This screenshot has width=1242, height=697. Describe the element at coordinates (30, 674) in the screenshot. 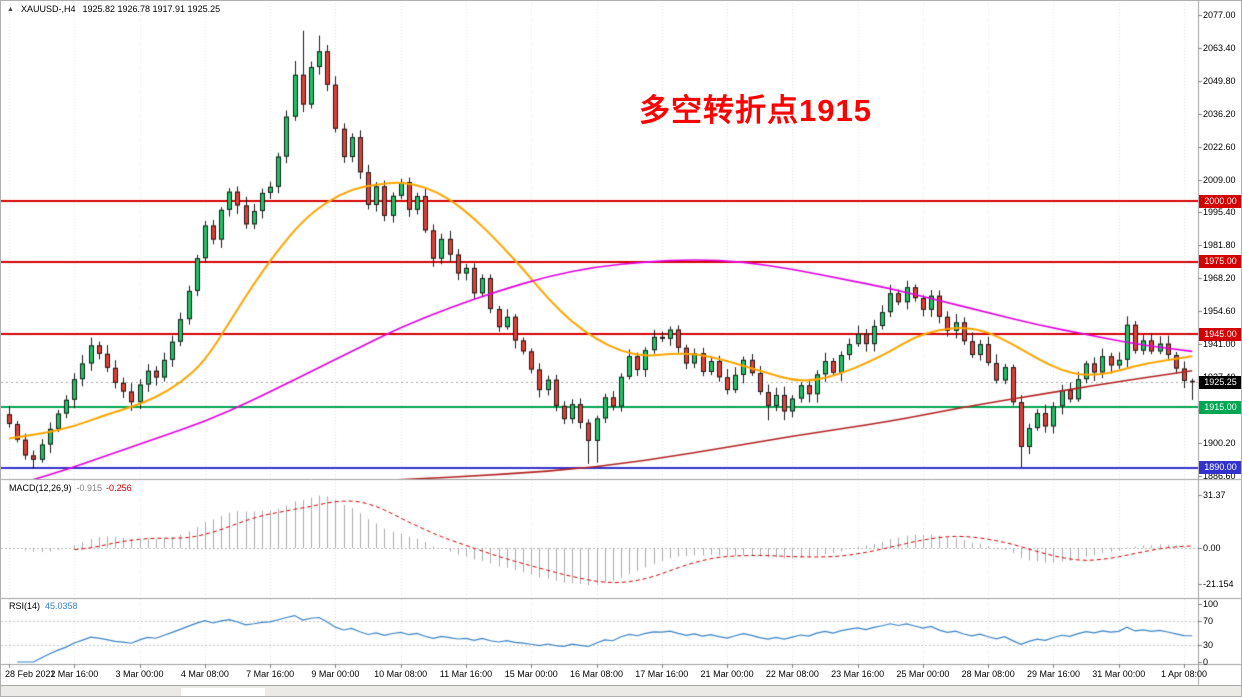

I see `time-axis-label: 28 Feb 2022` at that location.